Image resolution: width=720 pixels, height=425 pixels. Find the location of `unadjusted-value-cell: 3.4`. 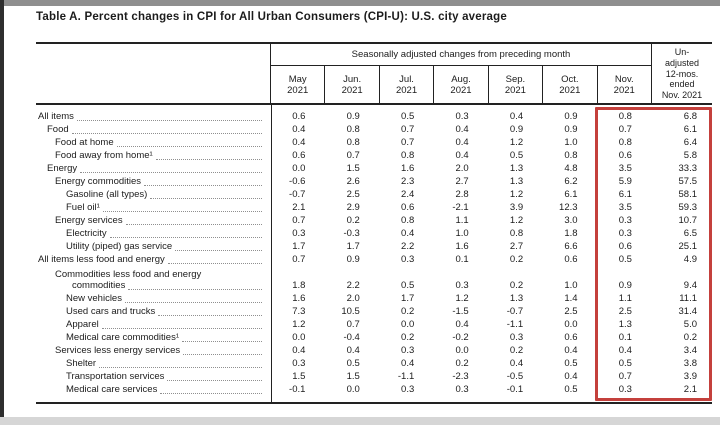

unadjusted-value-cell: 3.4 is located at coordinates (690, 350).